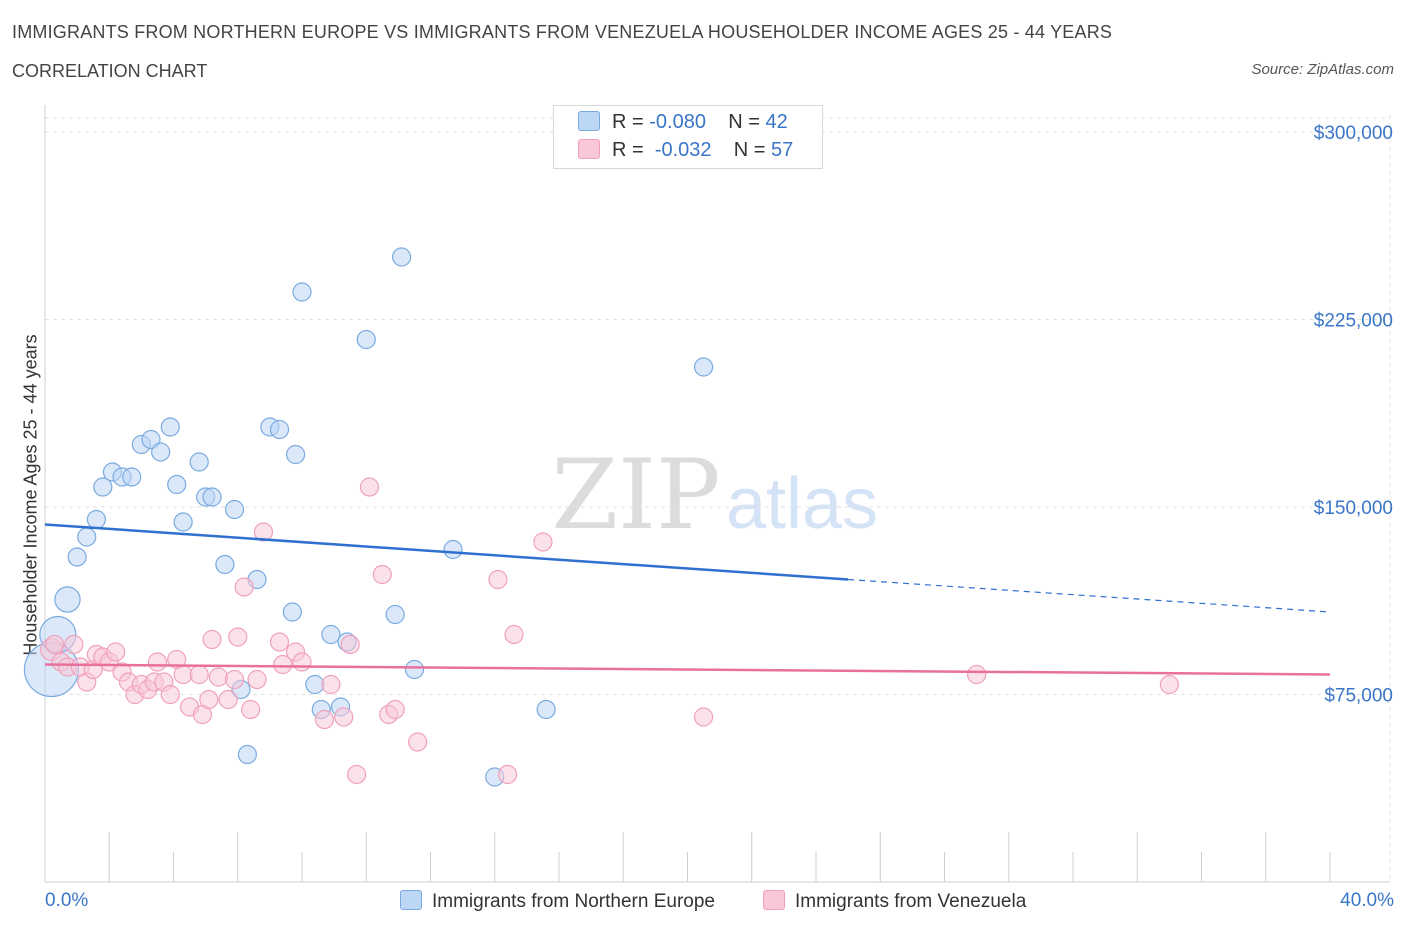 This screenshot has height=930, width=1406. I want to click on watermark-atlas: atlas, so click(802, 504).